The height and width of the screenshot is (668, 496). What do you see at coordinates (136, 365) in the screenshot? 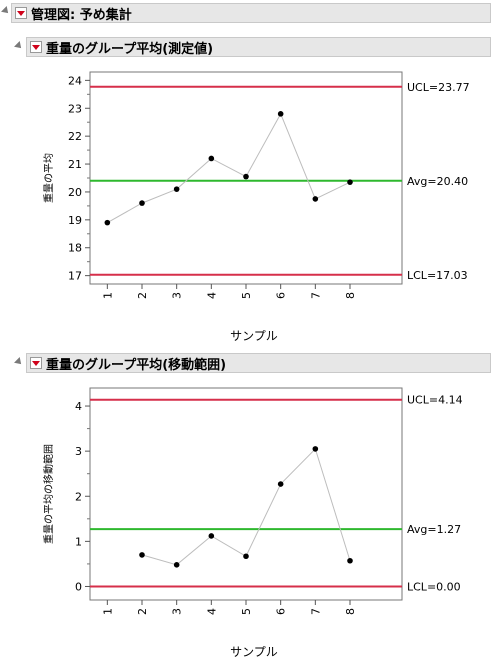
I see `chart-title: 重量のグループ平均(移動範囲)` at bounding box center [136, 365].